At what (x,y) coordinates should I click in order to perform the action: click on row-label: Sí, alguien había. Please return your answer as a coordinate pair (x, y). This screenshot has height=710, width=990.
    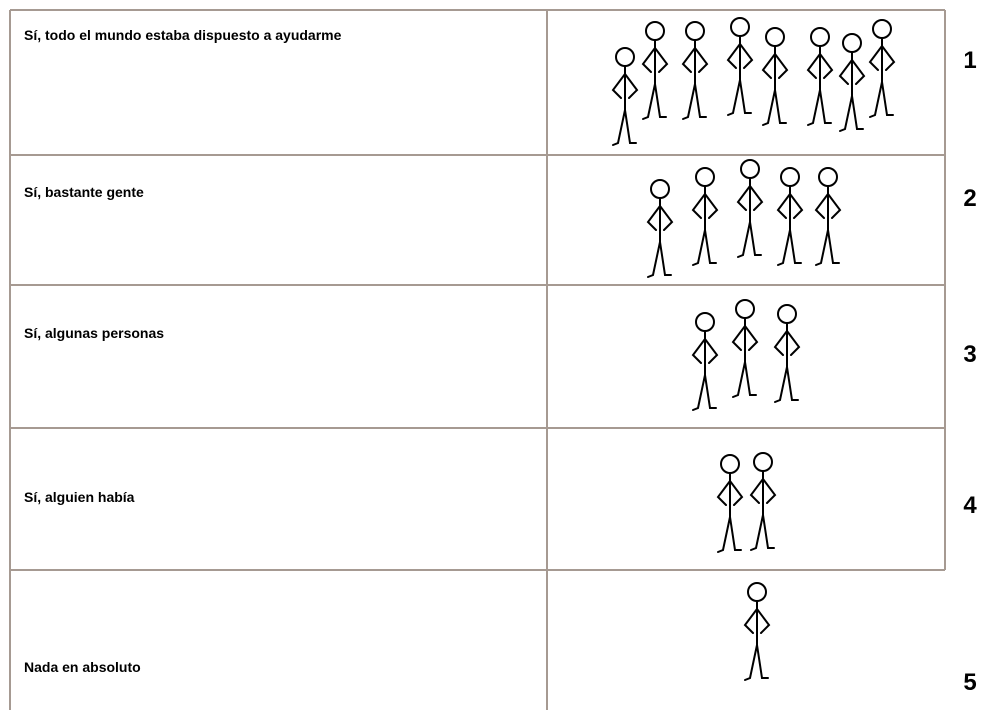
    Looking at the image, I should click on (79, 497).